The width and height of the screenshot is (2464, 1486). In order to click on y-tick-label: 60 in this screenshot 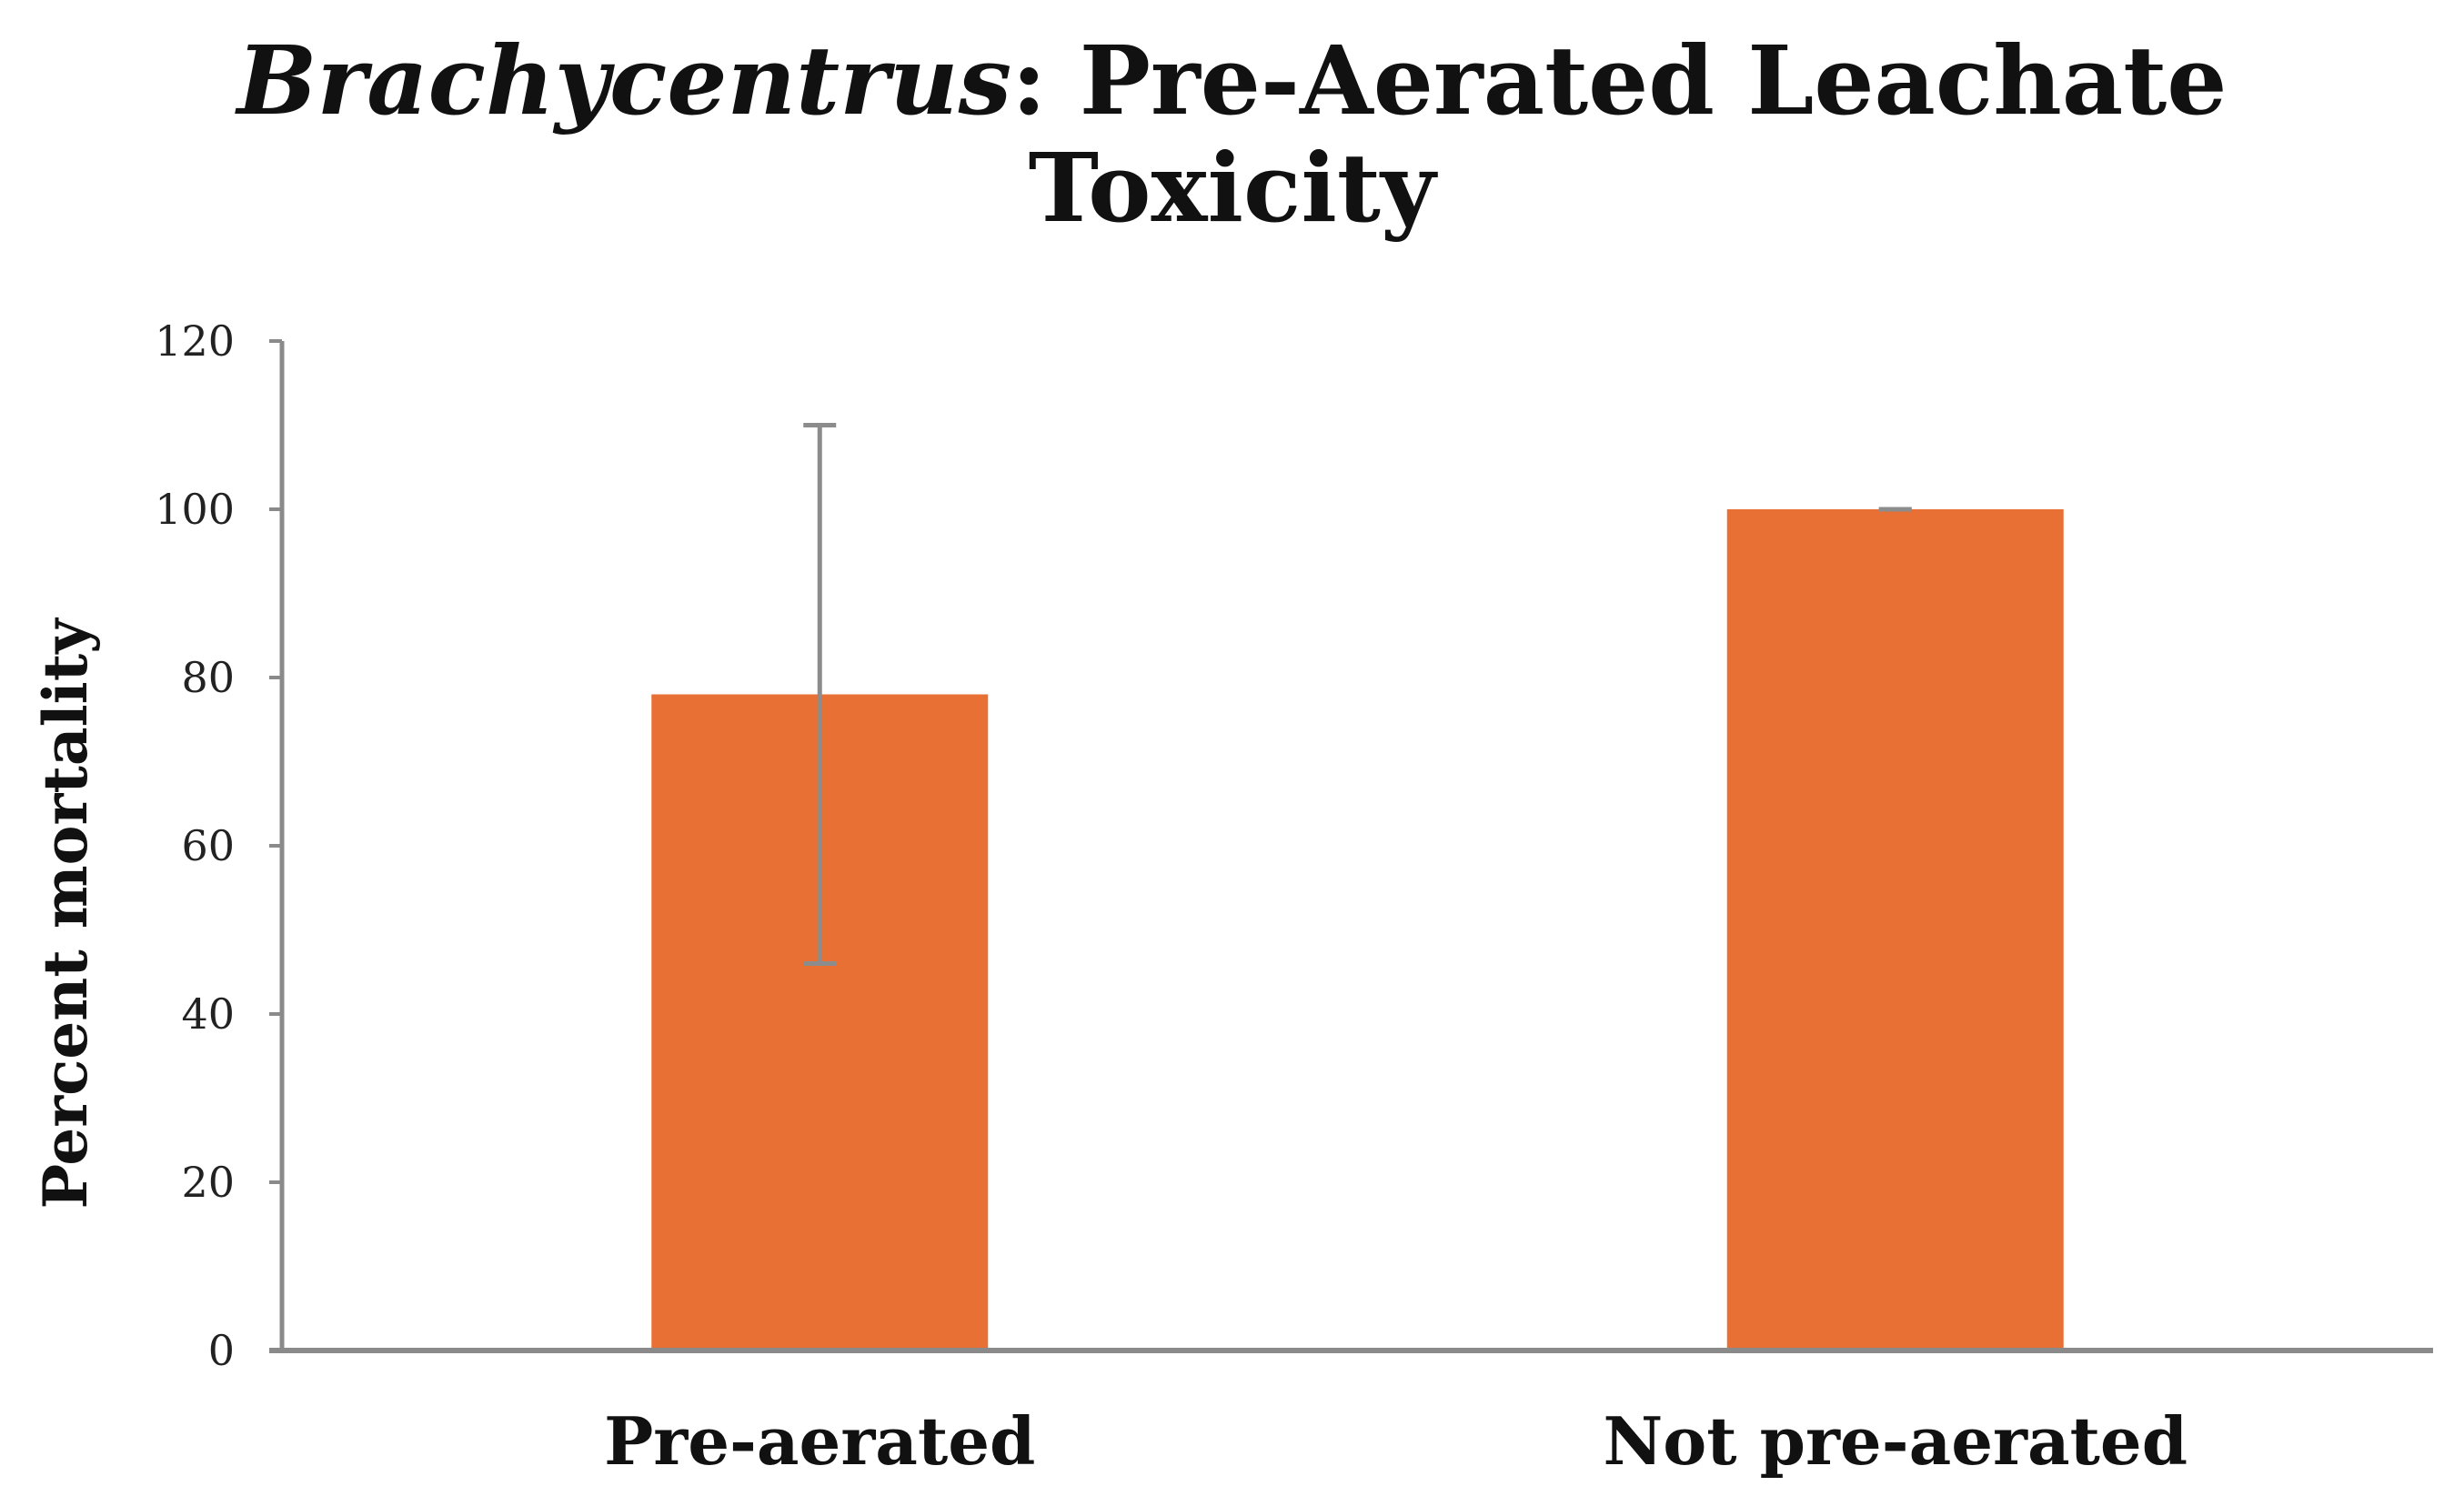, I will do `click(208, 845)`.